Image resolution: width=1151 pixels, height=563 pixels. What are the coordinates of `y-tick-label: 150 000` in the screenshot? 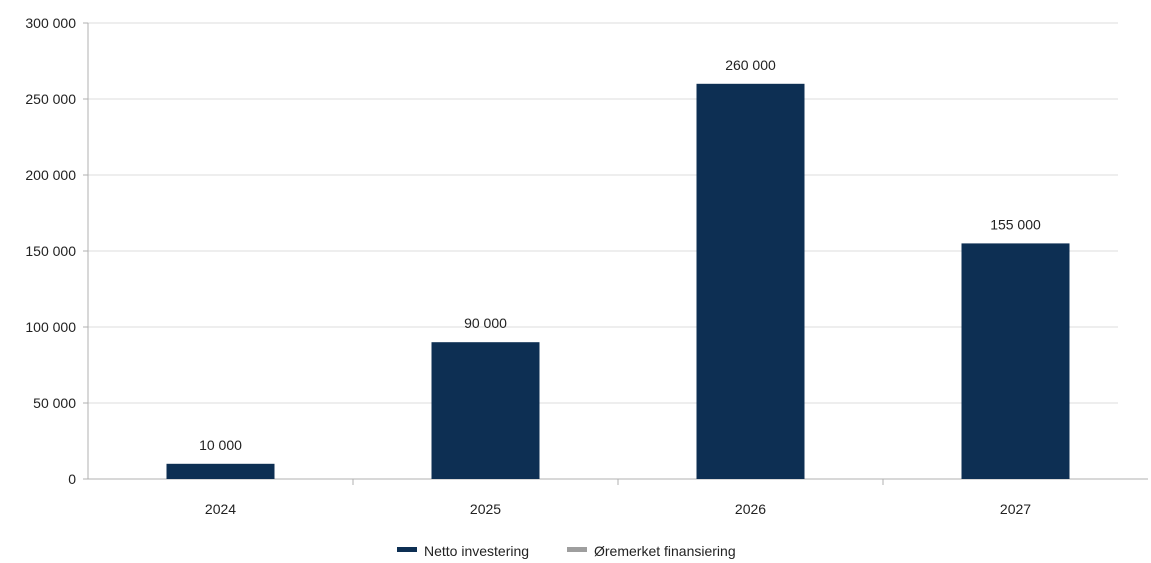 It's located at (50, 251).